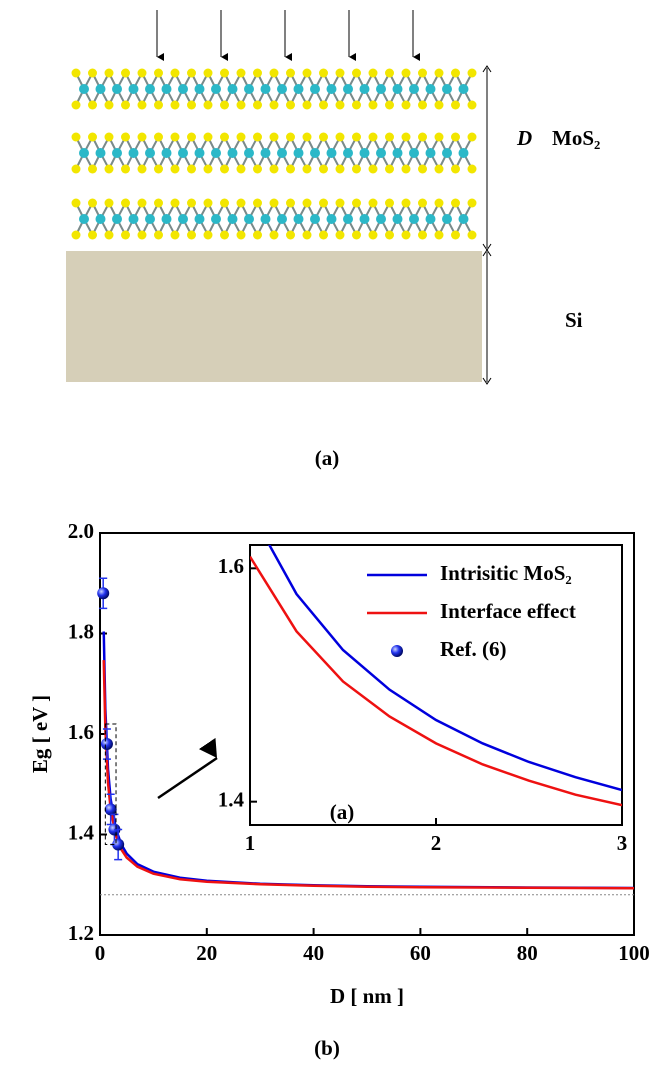 The image size is (655, 1065). I want to click on zoom-box, so click(110, 784).